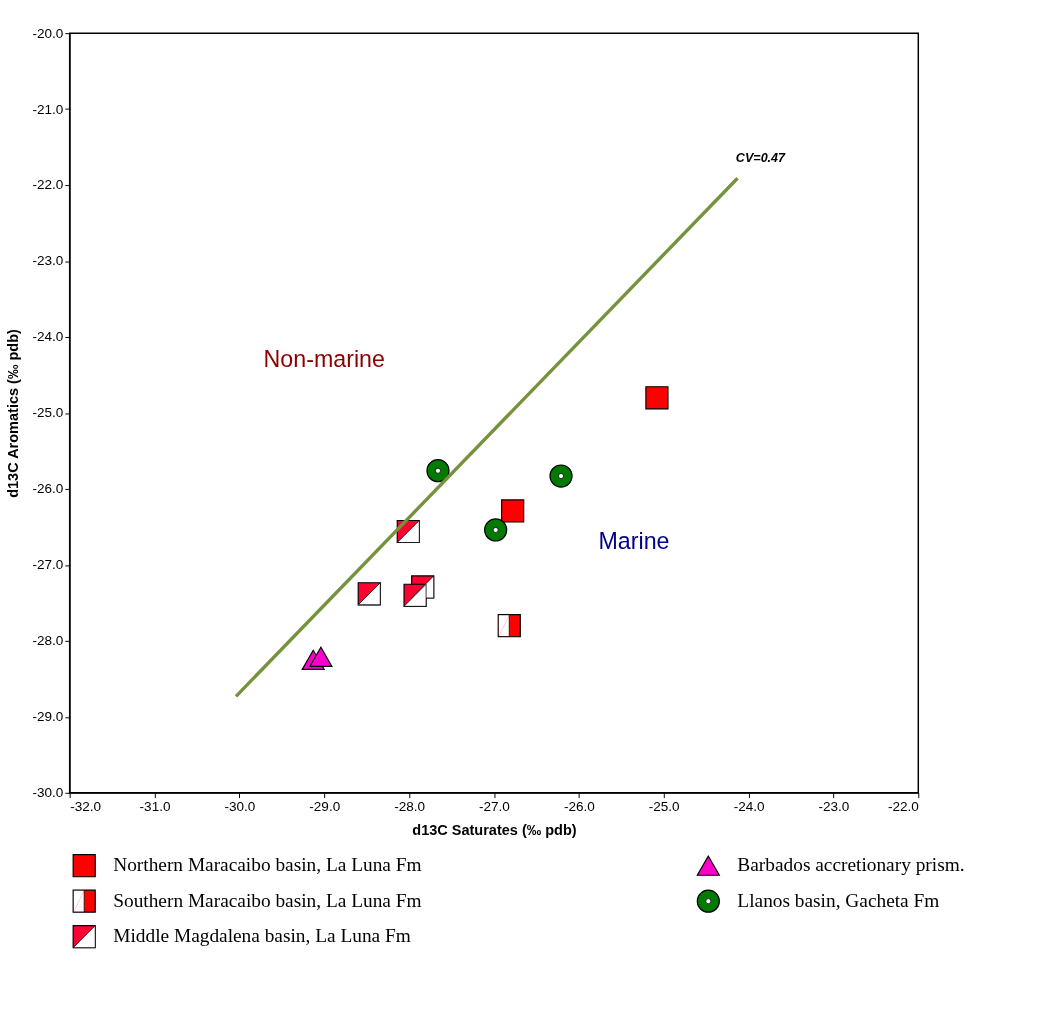 Image resolution: width=1047 pixels, height=1014 pixels. I want to click on y-tick-label: -26.0, so click(48, 489).